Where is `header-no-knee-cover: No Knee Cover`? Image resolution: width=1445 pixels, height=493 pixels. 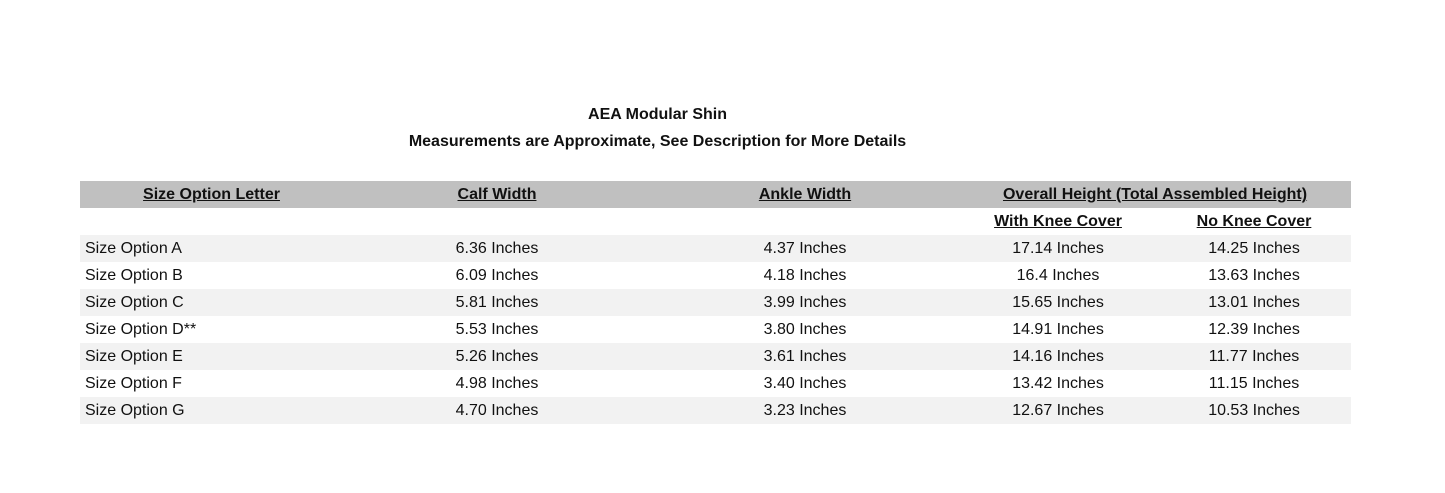
header-no-knee-cover: No Knee Cover is located at coordinates (1254, 221).